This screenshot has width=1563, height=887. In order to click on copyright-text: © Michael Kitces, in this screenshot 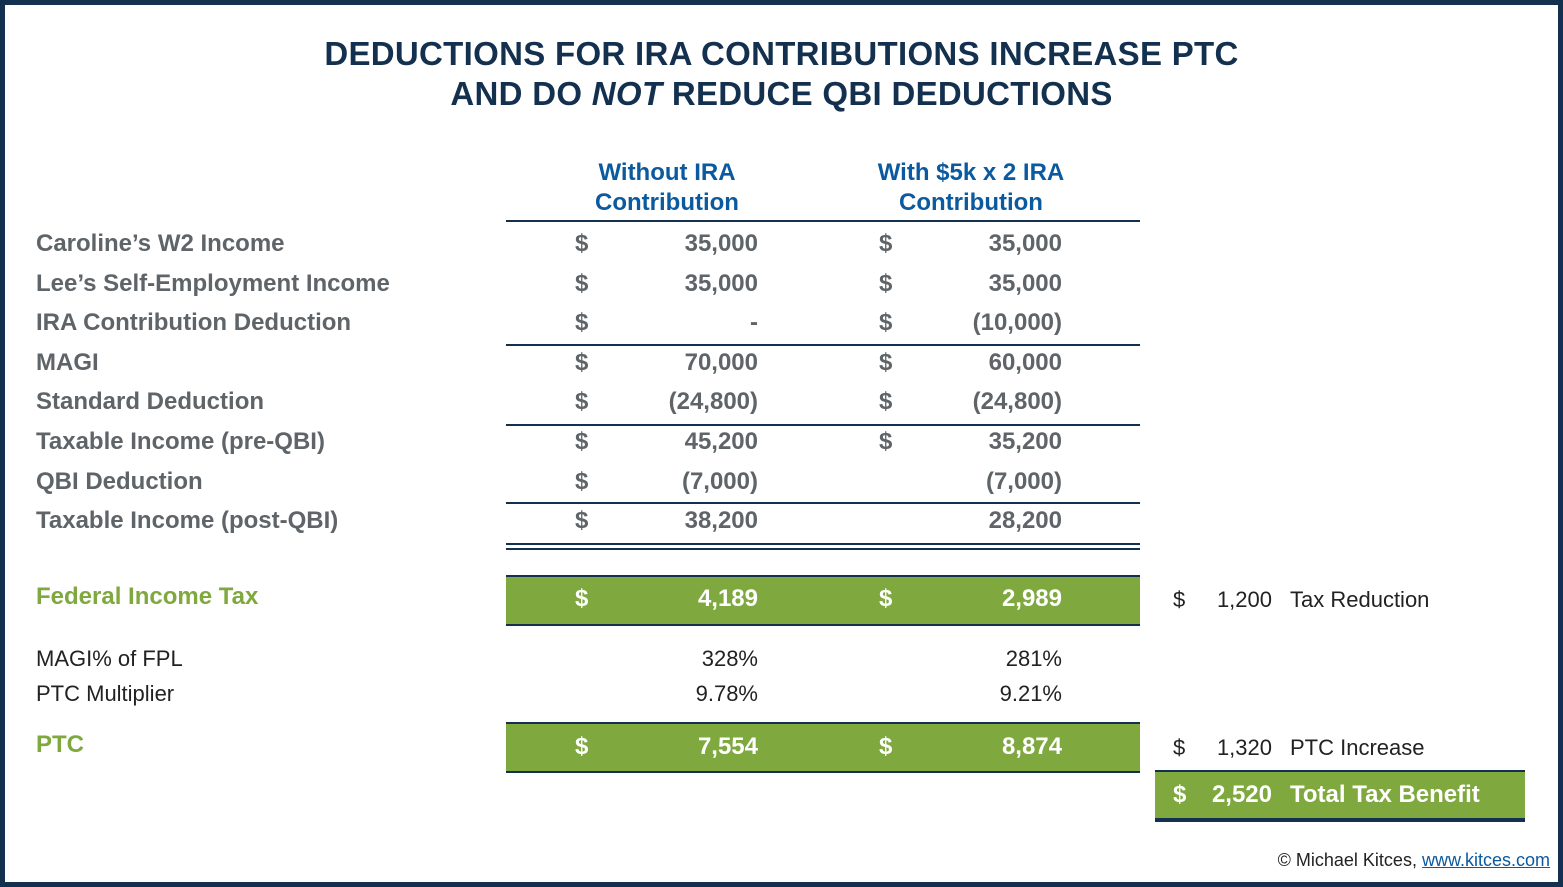, I will do `click(1347, 860)`.